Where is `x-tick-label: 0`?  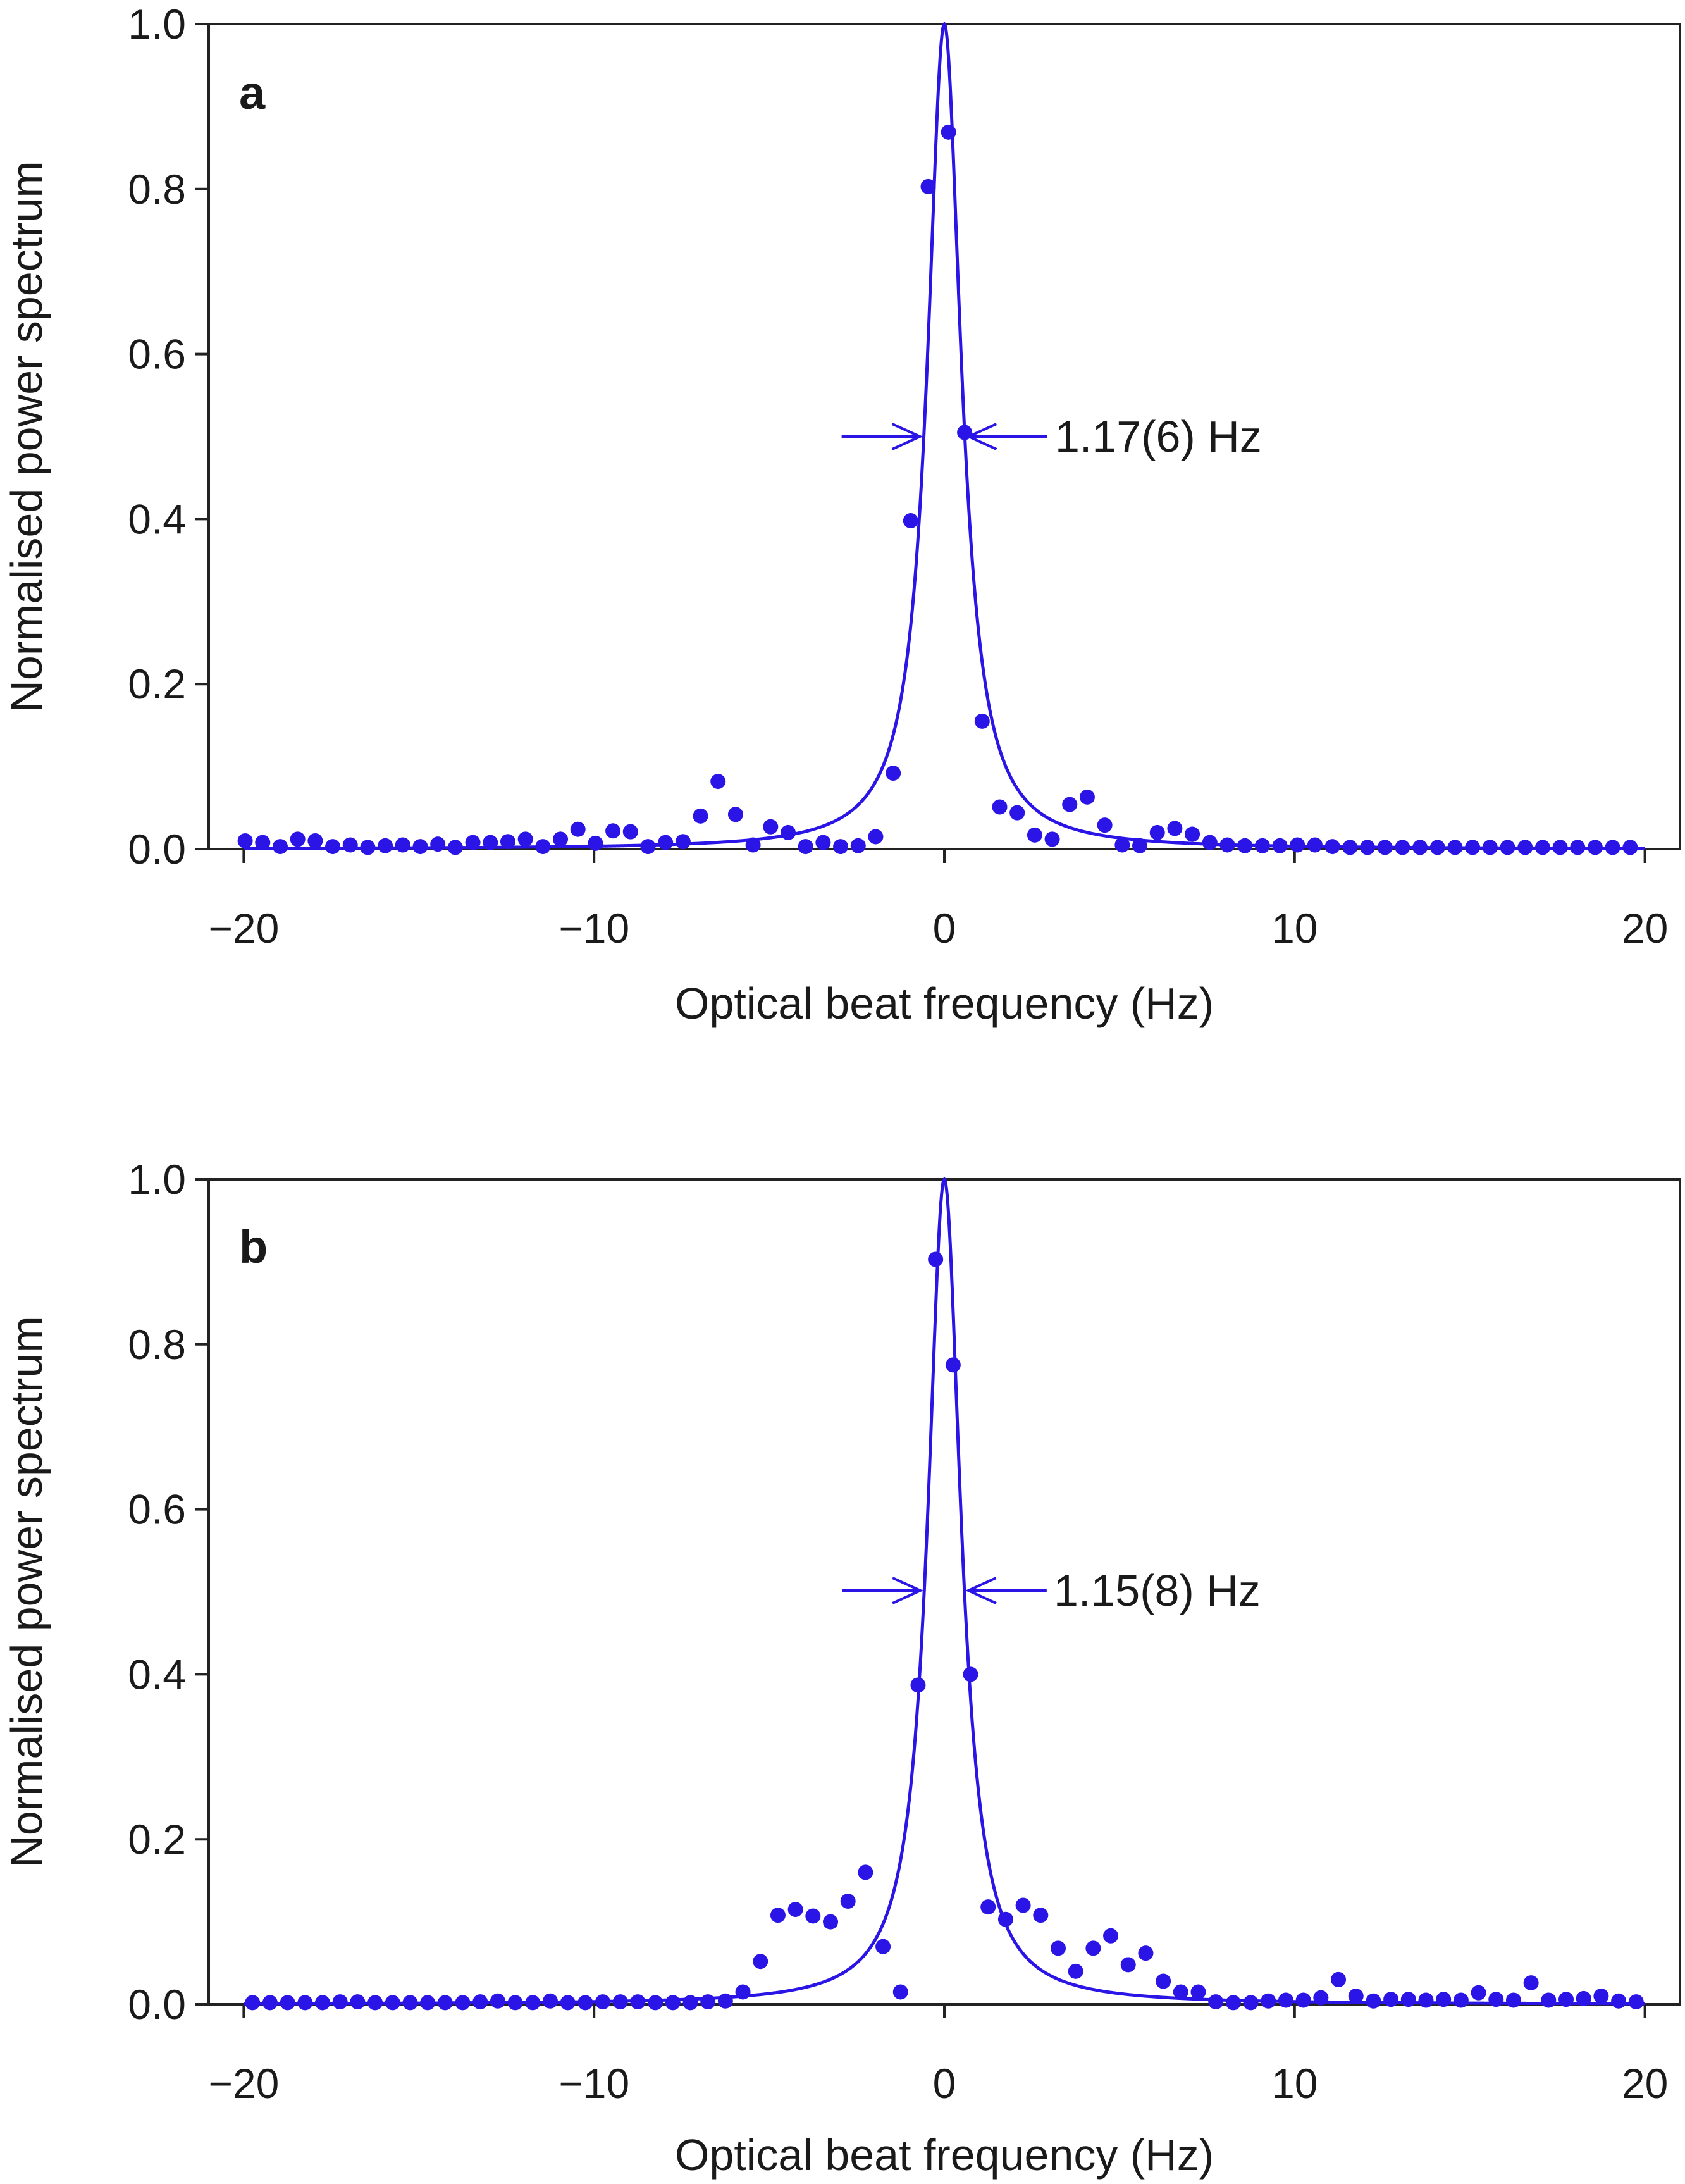 x-tick-label: 0 is located at coordinates (944, 928).